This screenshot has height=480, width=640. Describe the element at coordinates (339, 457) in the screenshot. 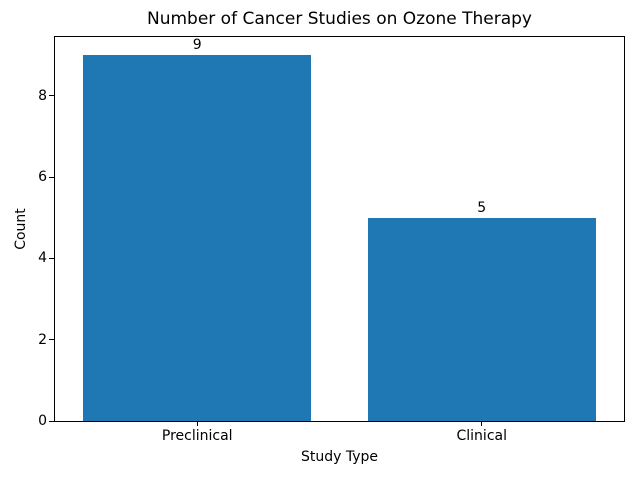

I see `x-axis-label: Study Type` at that location.